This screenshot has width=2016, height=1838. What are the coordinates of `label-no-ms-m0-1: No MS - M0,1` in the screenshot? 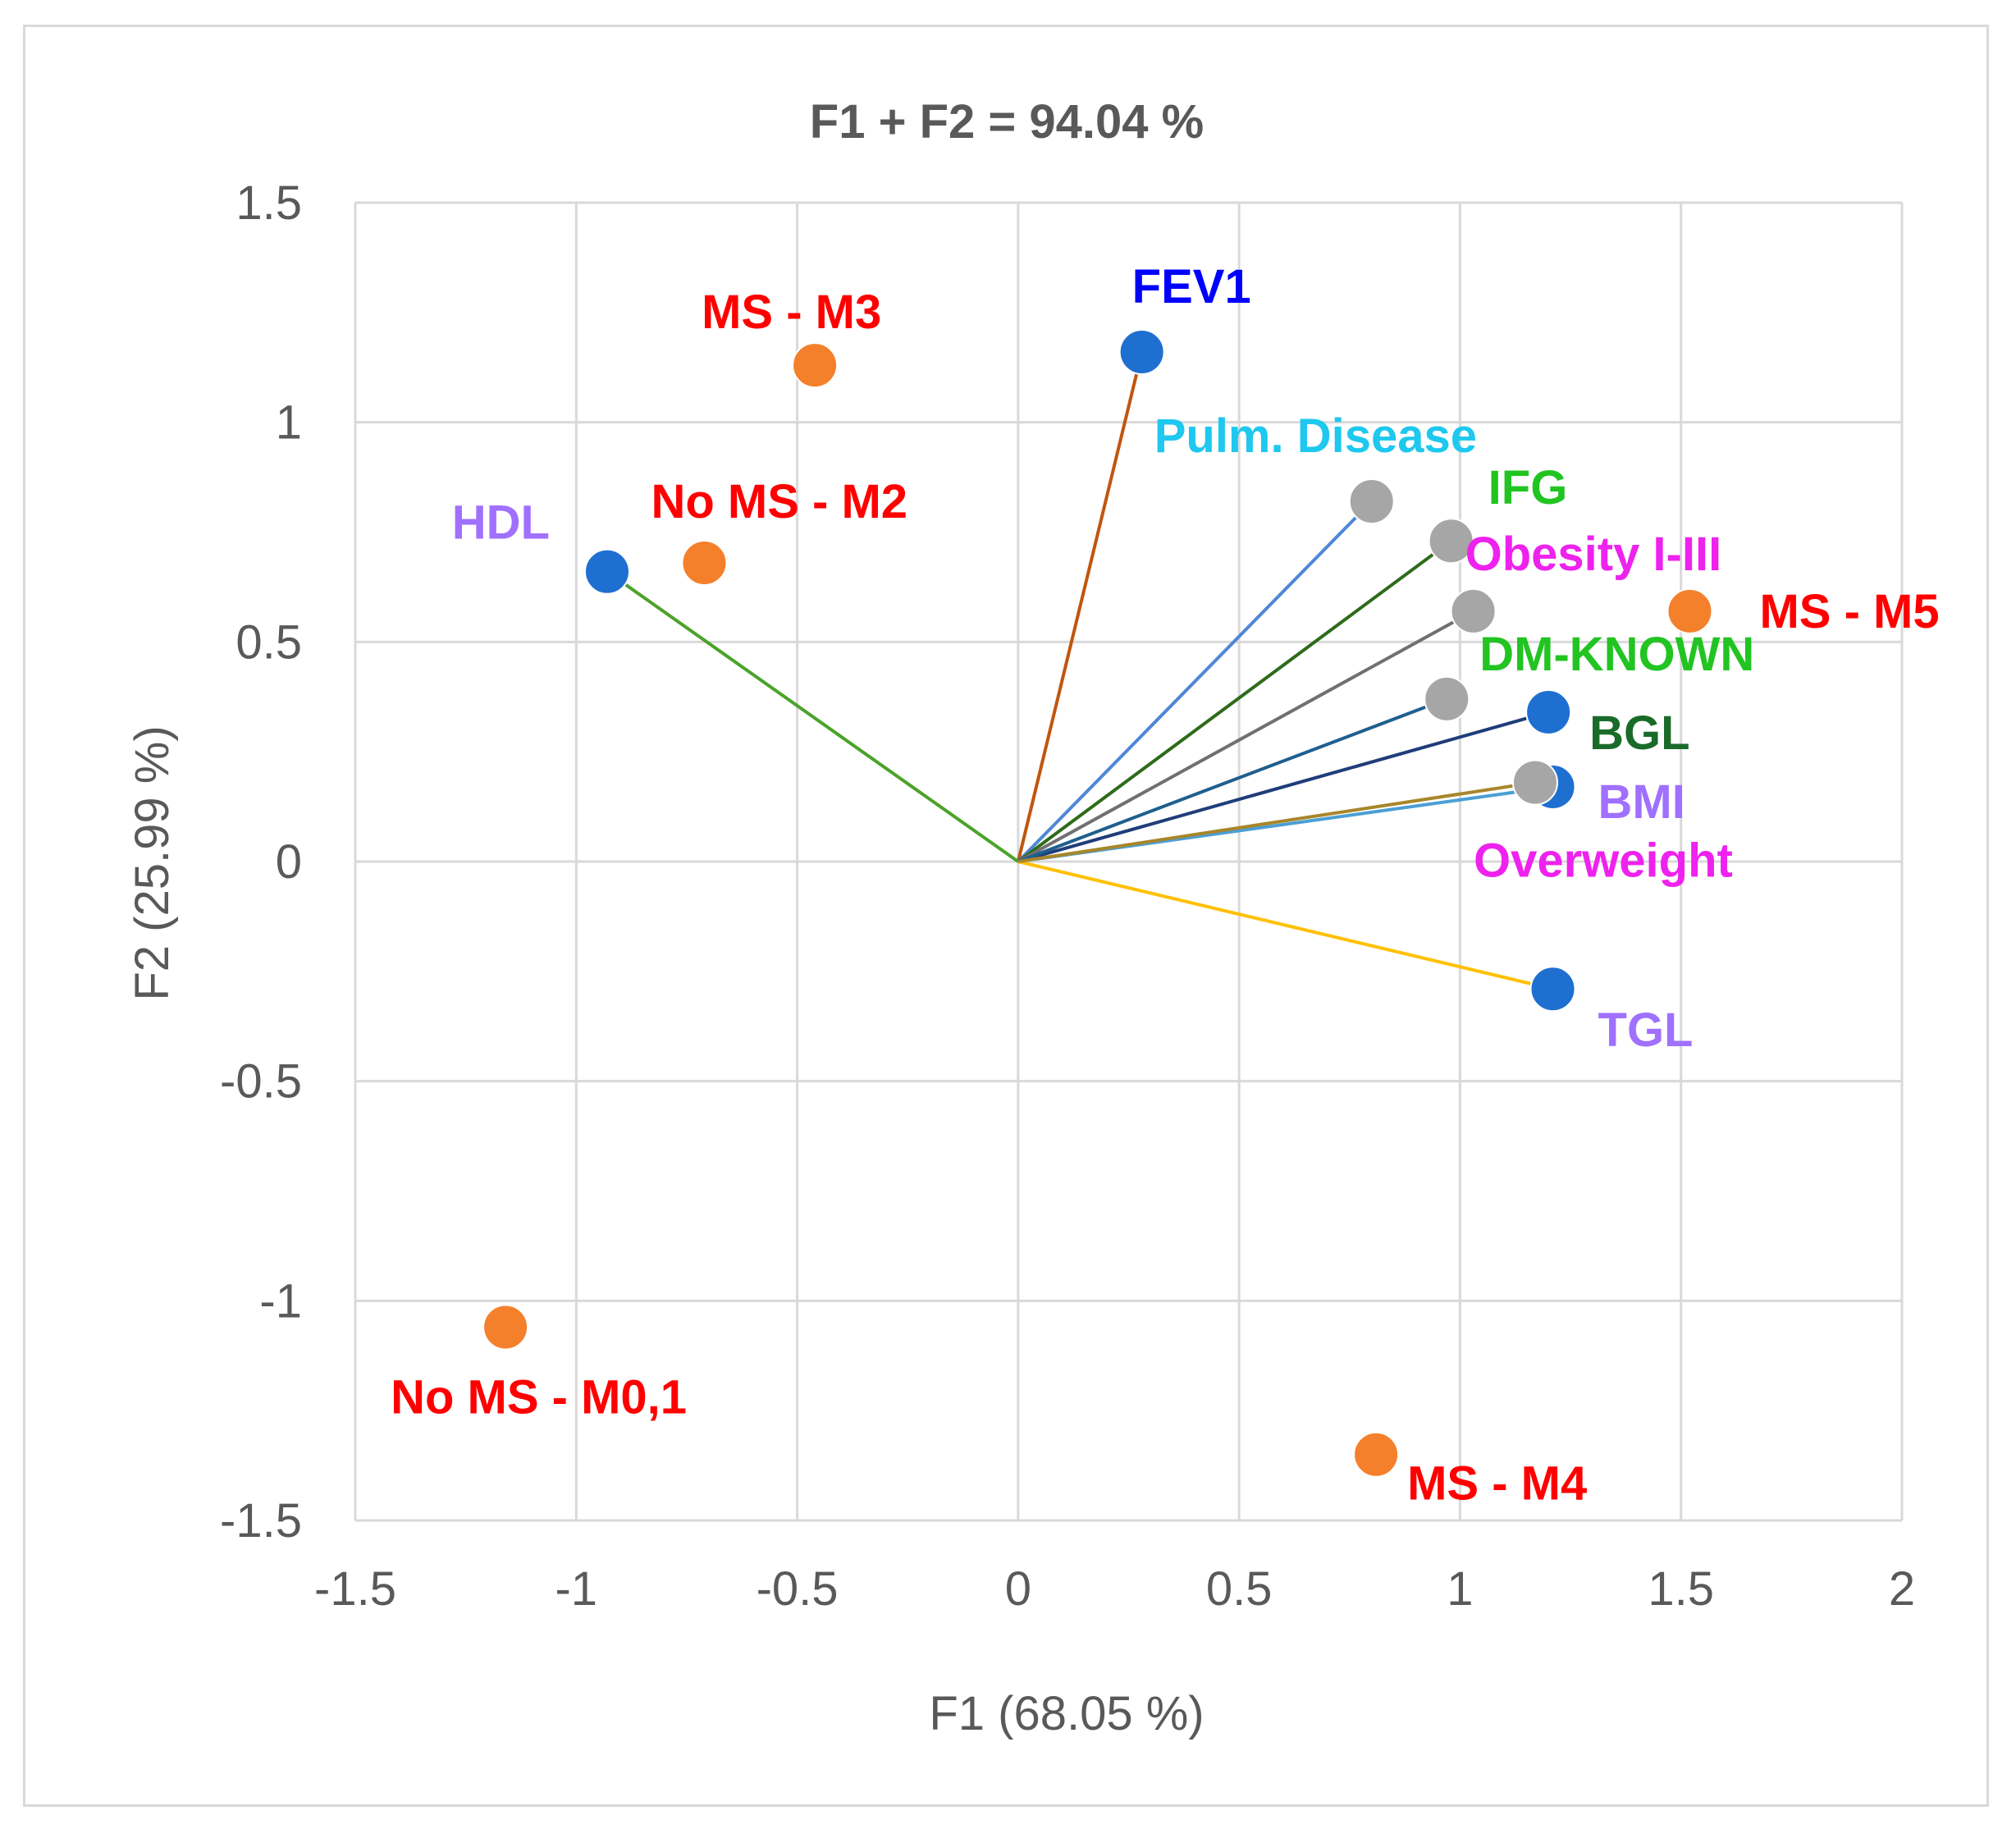 It's located at (539, 1397).